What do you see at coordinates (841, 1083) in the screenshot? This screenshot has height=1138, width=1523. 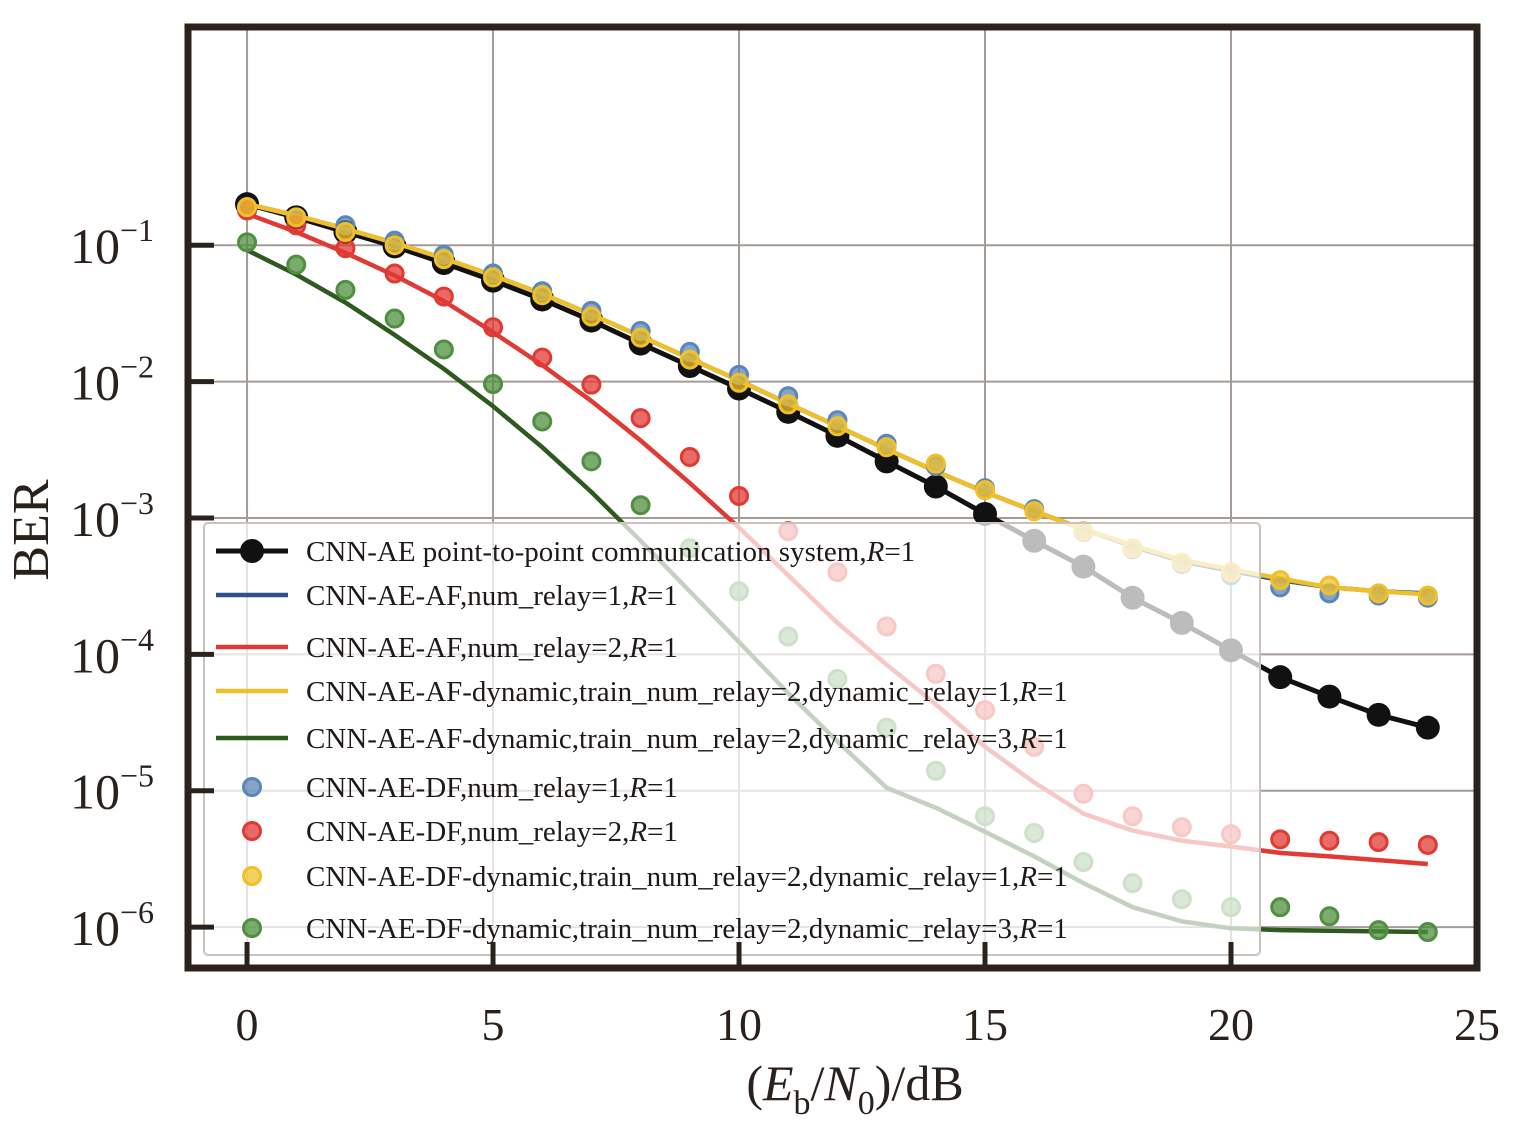 I see `x-axis-label-n: N` at bounding box center [841, 1083].